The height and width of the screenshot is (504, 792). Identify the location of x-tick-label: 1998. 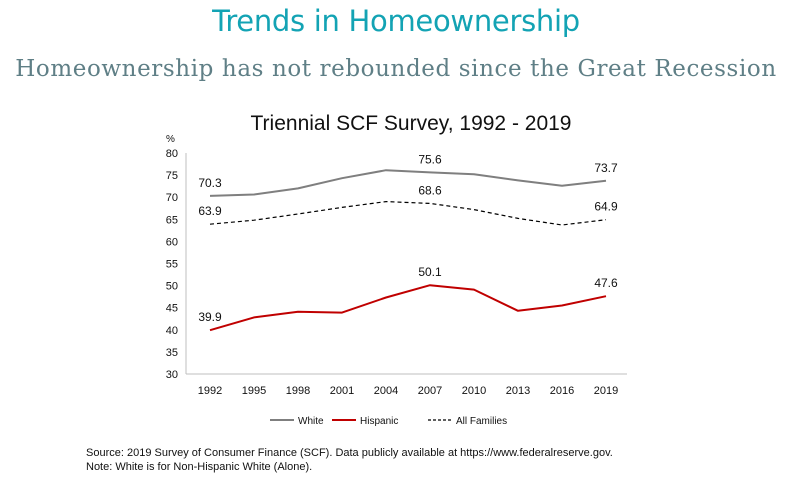
(298, 391).